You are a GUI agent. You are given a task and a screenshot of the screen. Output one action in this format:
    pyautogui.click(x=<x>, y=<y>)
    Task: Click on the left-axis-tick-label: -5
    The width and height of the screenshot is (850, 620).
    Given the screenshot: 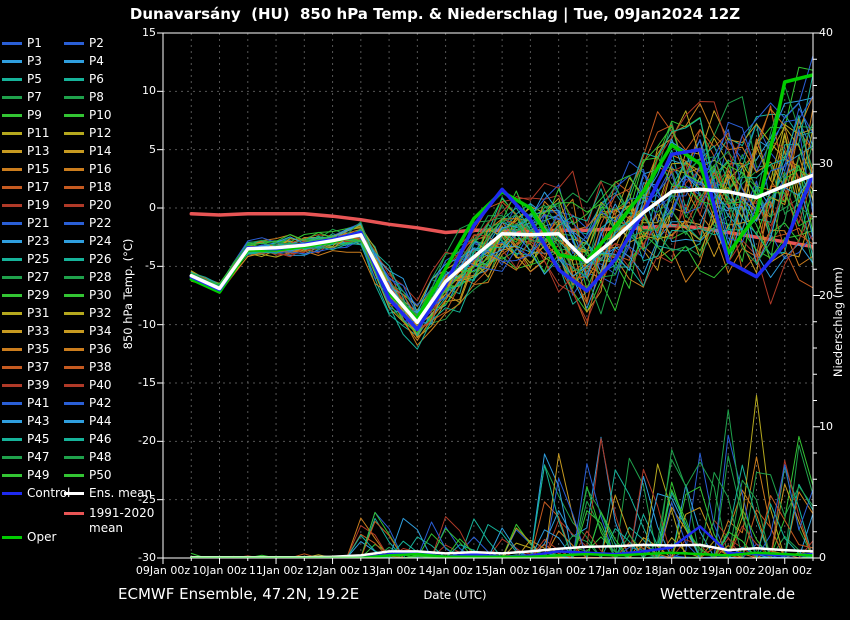 What is the action you would take?
    pyautogui.click(x=150, y=266)
    